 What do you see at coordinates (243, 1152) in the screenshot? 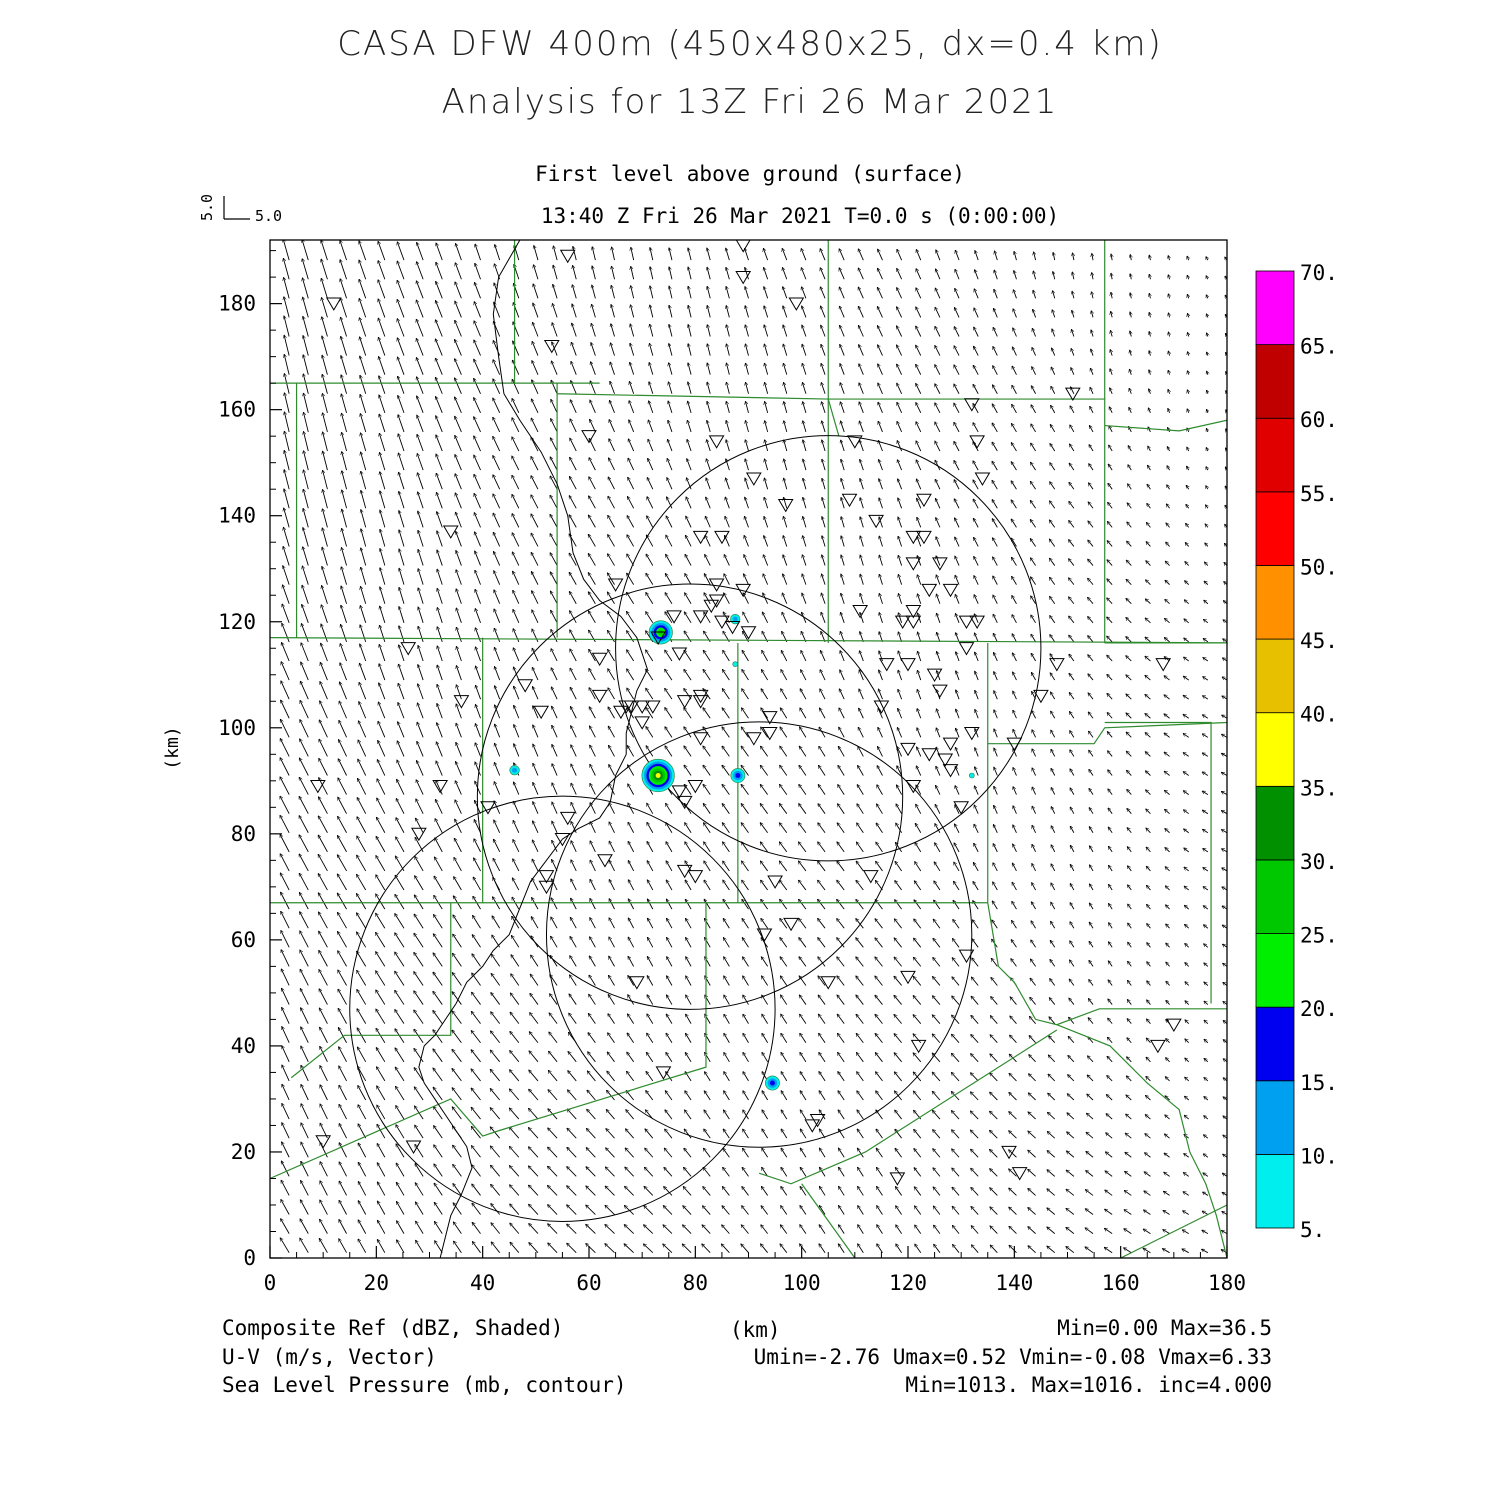
I see `y-tick-label: 20` at bounding box center [243, 1152].